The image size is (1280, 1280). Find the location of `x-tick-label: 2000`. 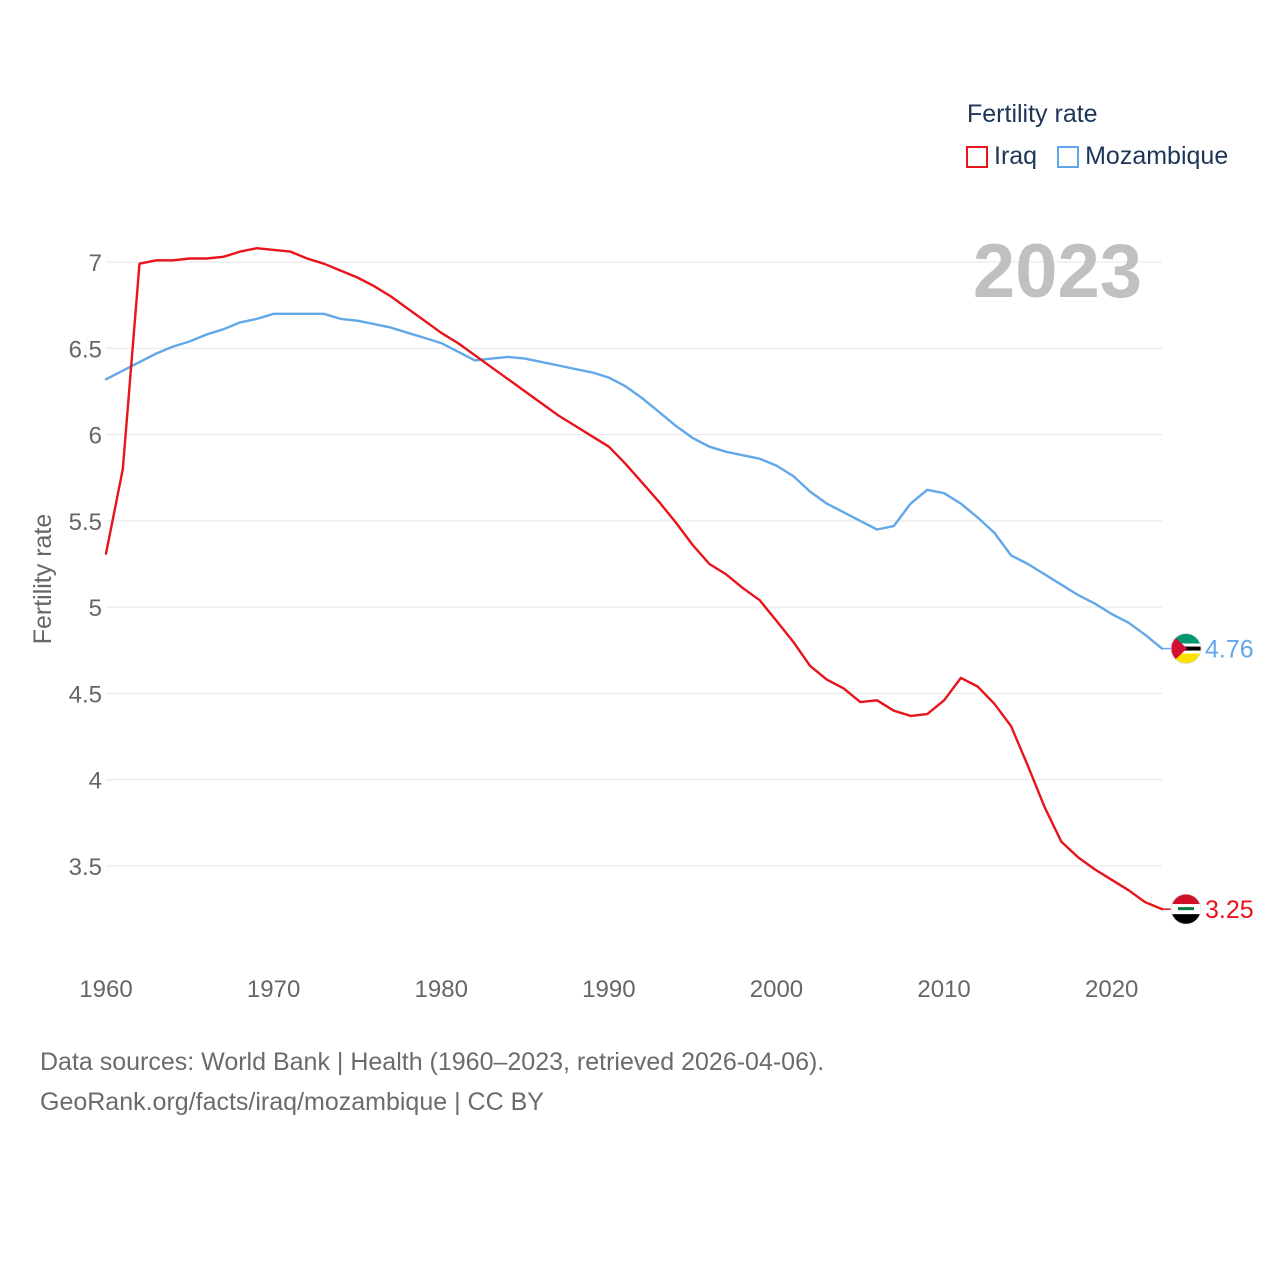

x-tick-label: 2000 is located at coordinates (776, 989).